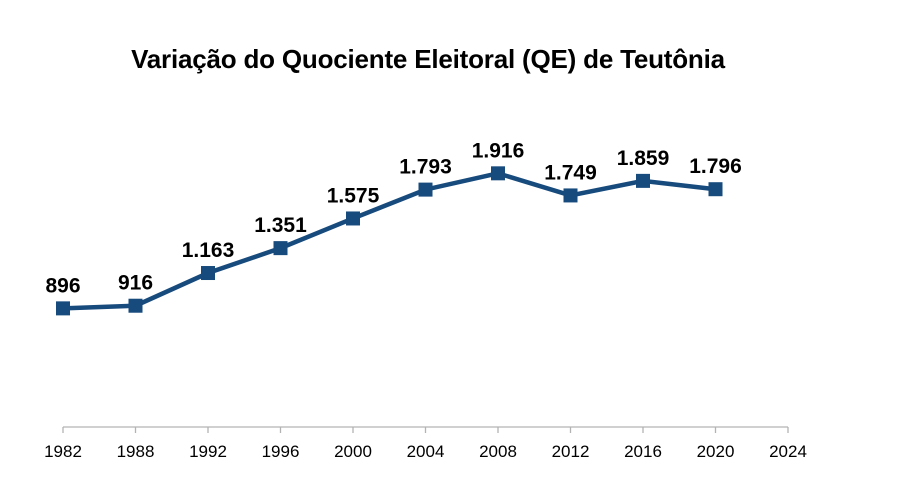  I want to click on x-axis-tick-label: 2012, so click(571, 451).